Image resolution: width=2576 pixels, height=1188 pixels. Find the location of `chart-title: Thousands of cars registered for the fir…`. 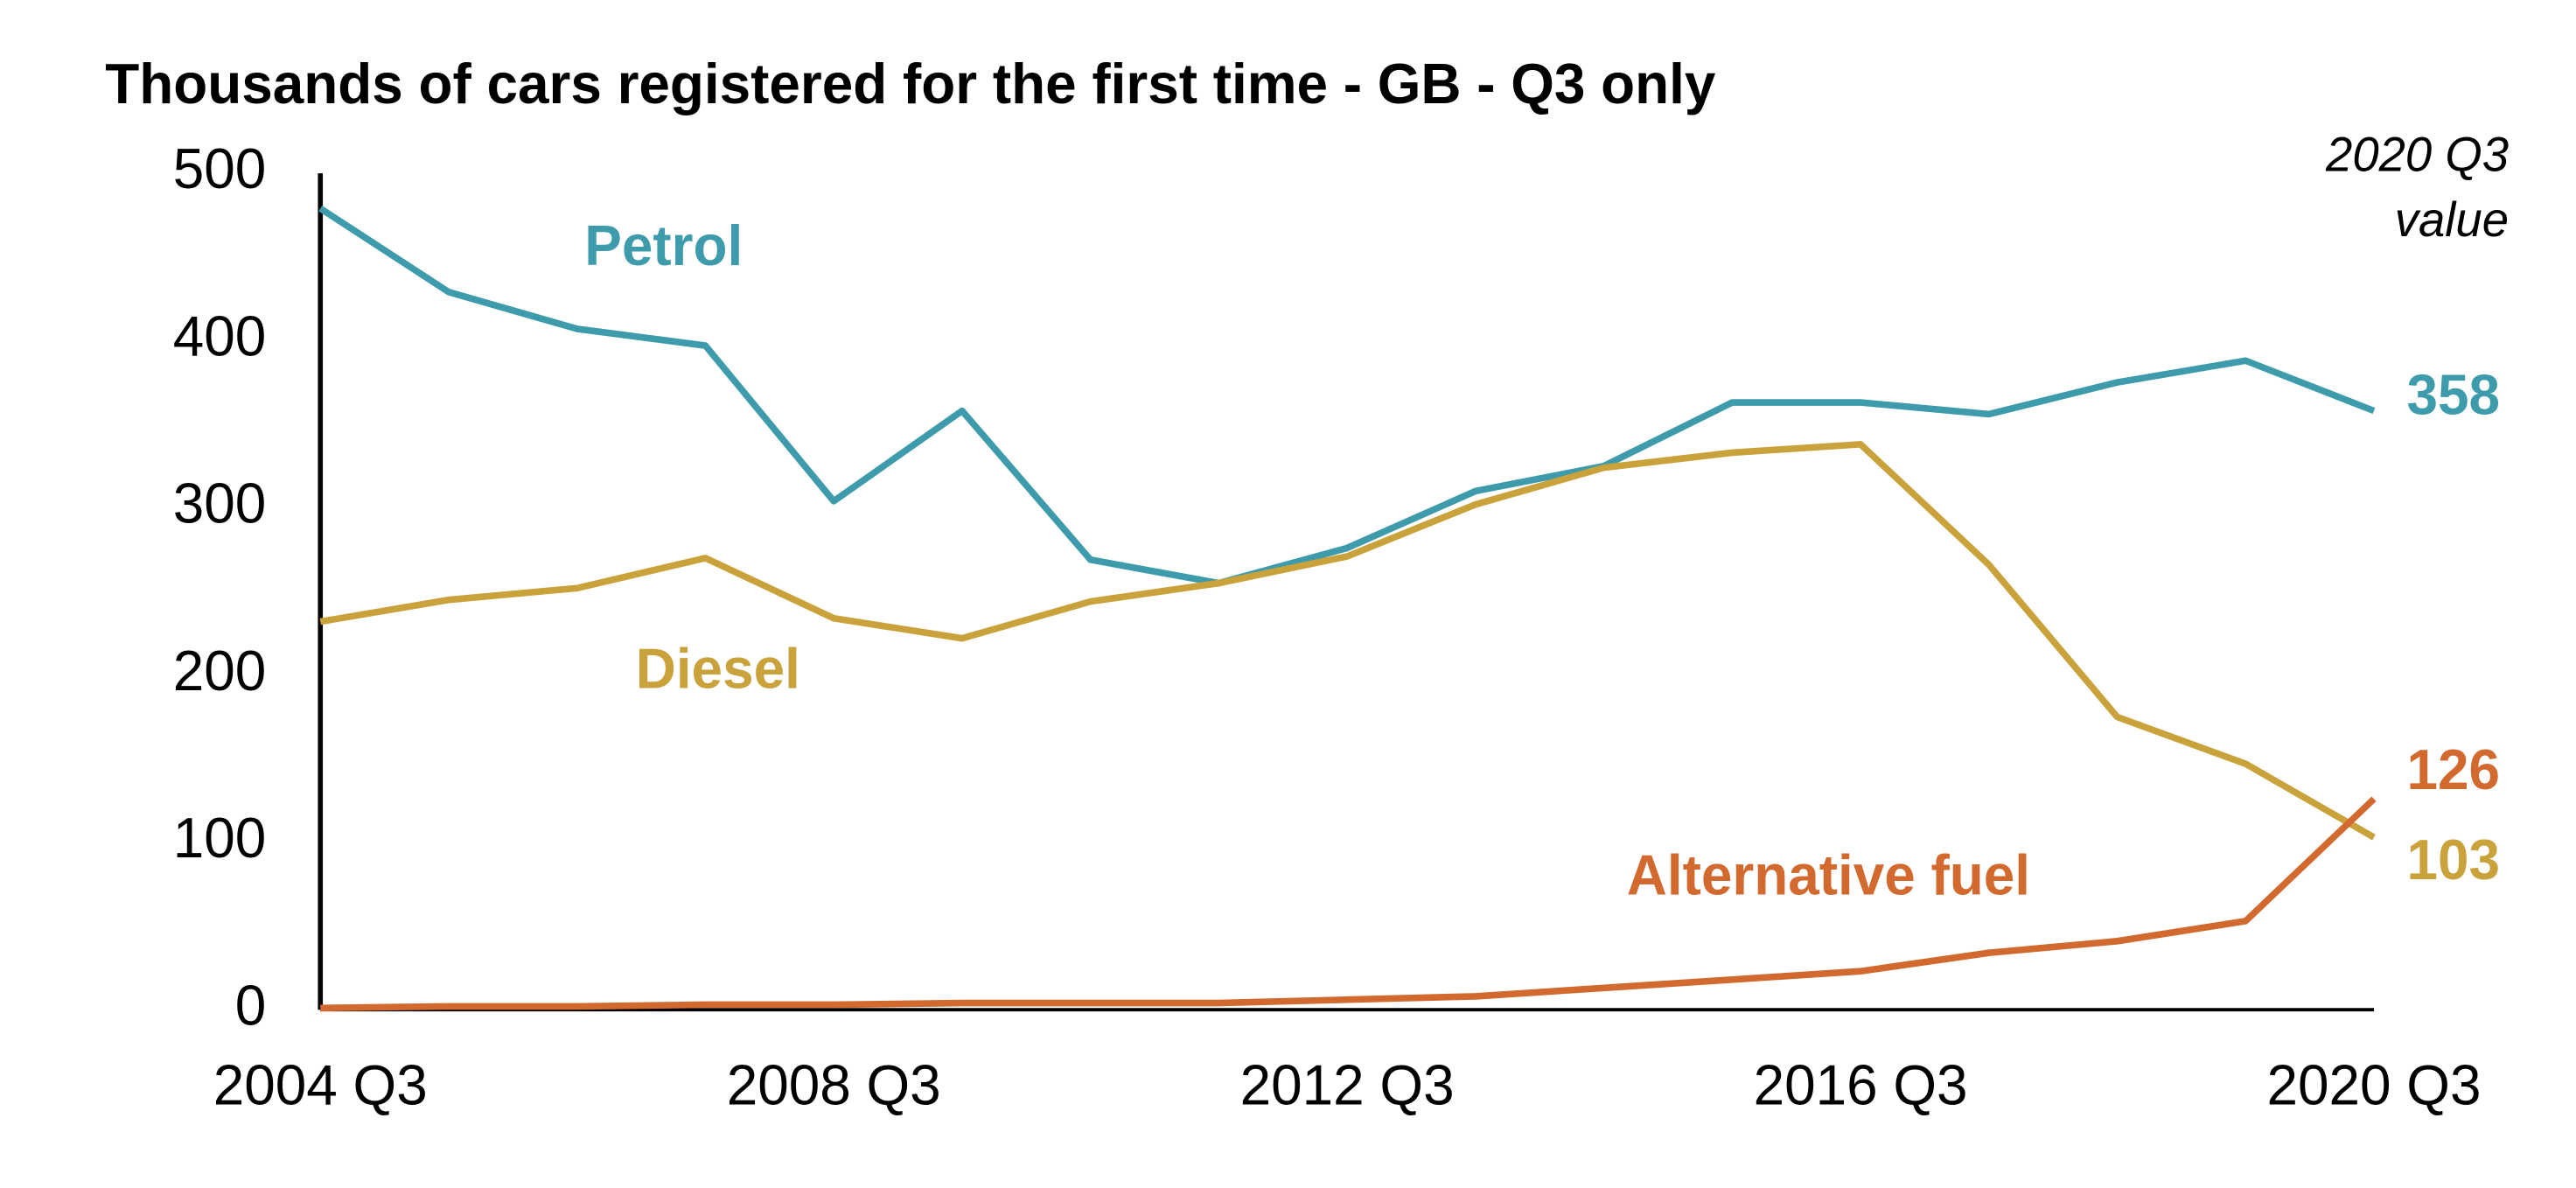

chart-title: Thousands of cars registered for the fir… is located at coordinates (910, 84).